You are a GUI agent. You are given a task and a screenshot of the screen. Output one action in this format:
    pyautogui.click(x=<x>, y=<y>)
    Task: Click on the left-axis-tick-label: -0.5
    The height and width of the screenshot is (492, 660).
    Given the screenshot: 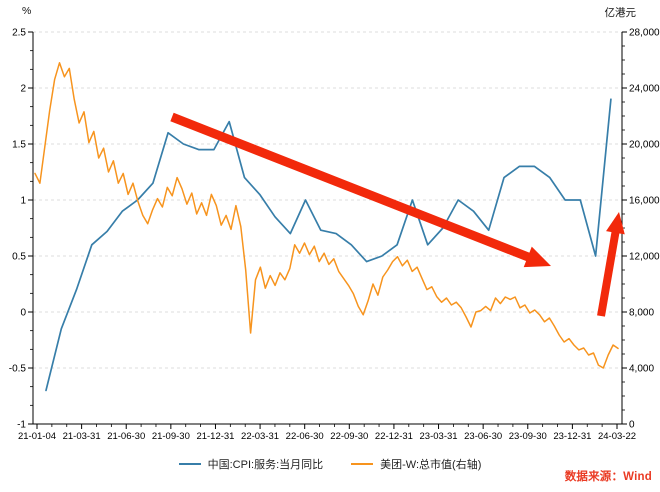 What is the action you would take?
    pyautogui.click(x=18, y=369)
    